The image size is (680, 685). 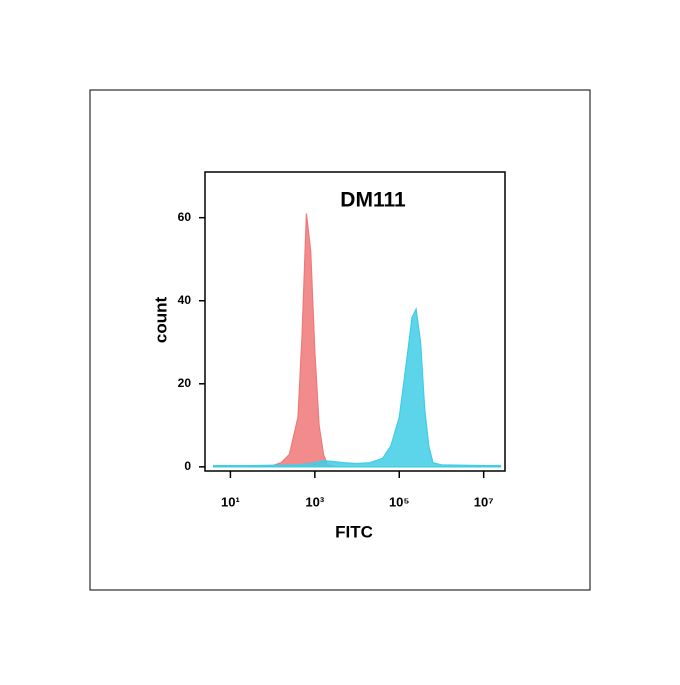 I want to click on y-tick-label: 60, so click(x=185, y=217).